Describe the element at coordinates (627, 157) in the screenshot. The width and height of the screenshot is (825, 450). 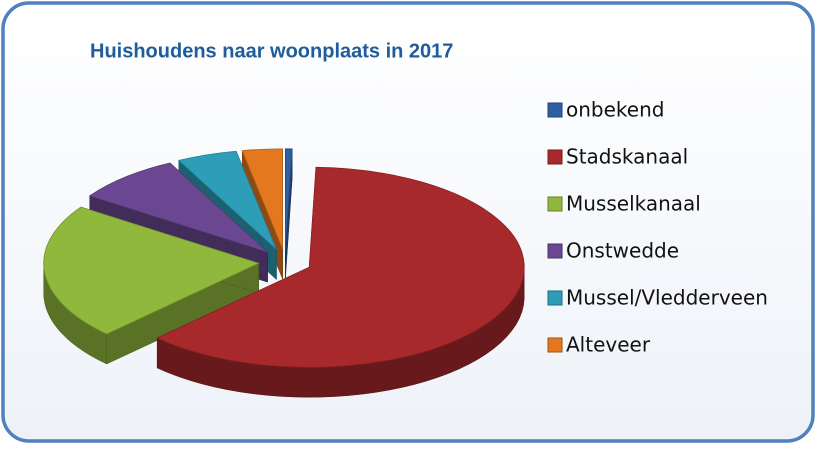
I see `legend-label: Stadskanaal` at that location.